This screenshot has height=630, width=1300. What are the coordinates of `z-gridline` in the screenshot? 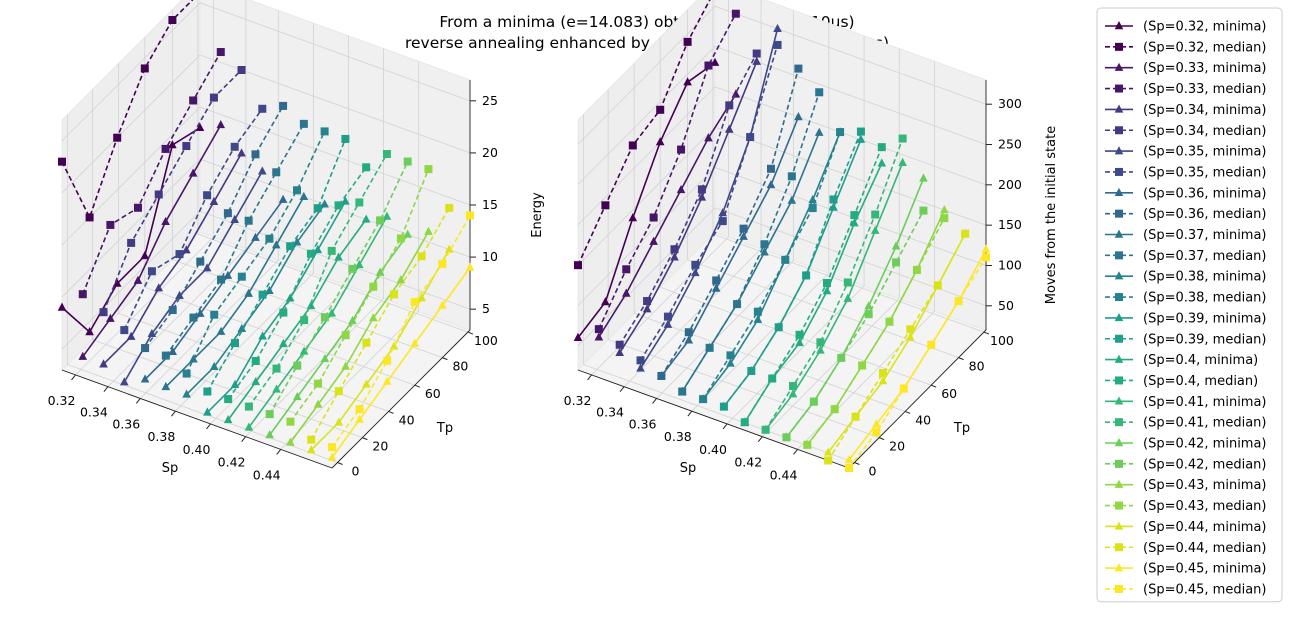 It's located at (266, 124).